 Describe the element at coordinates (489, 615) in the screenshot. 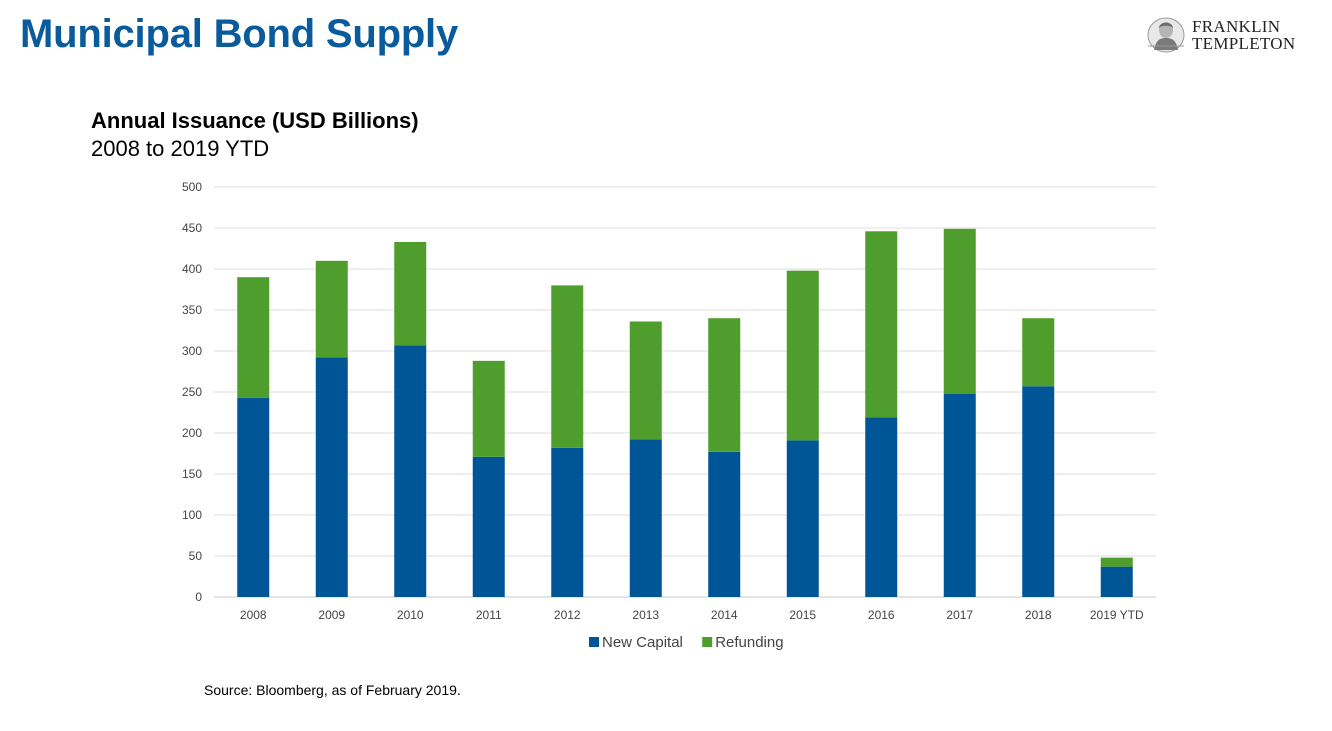

I see `x-tick-label: 2011` at that location.